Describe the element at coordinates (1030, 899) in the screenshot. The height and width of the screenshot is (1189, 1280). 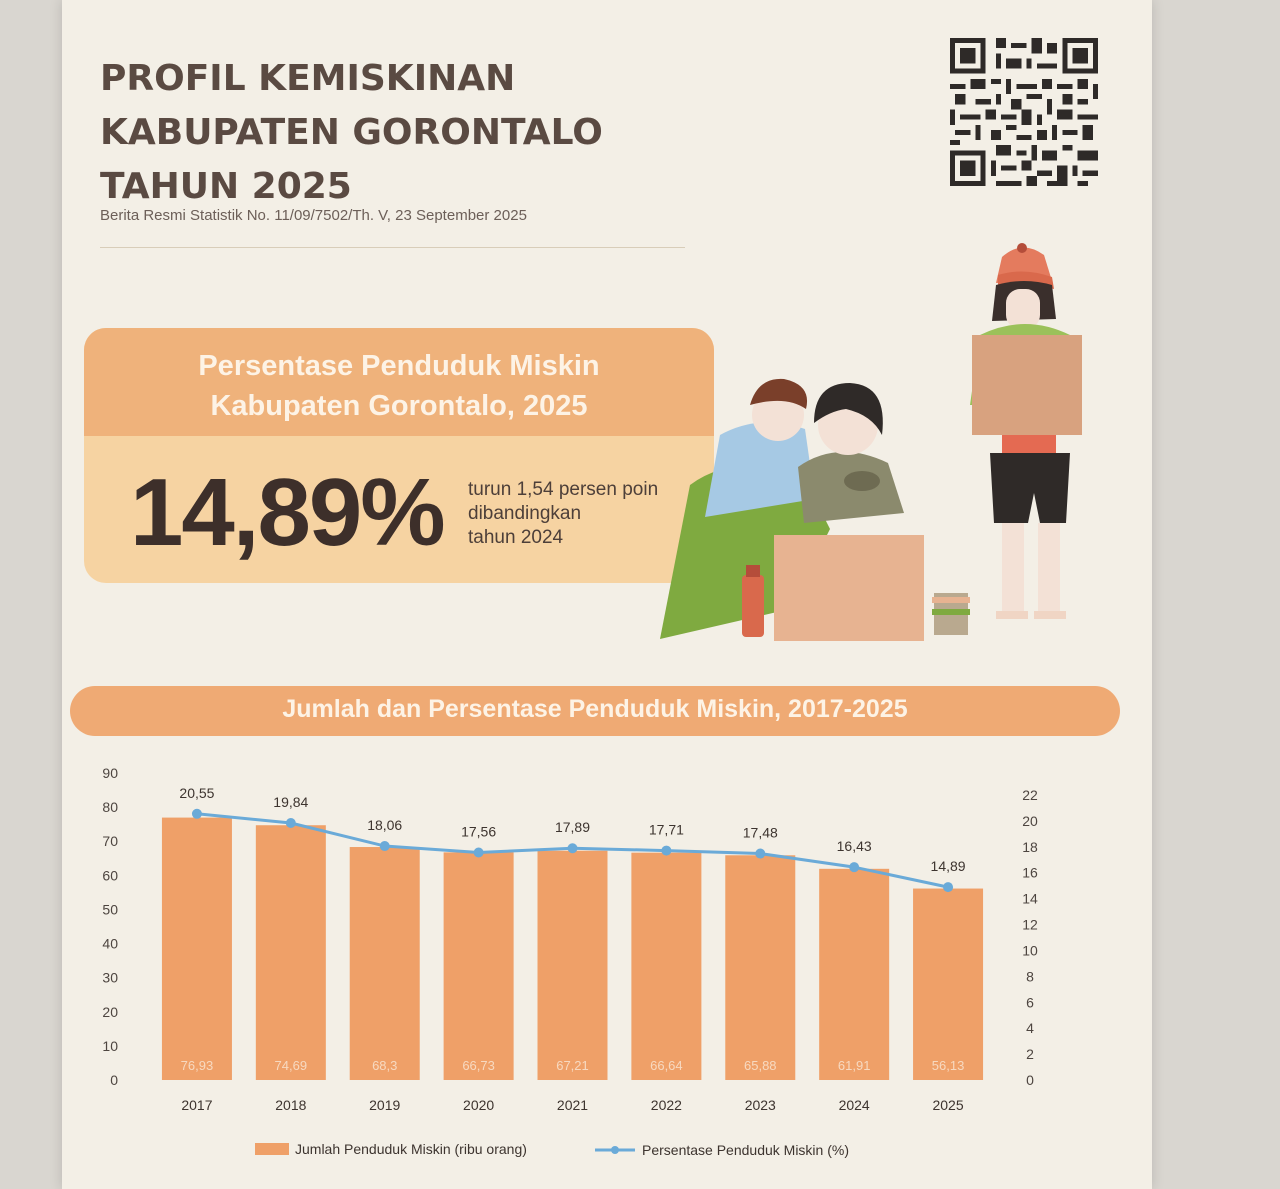
I see `y-right-tick-label: 14` at that location.